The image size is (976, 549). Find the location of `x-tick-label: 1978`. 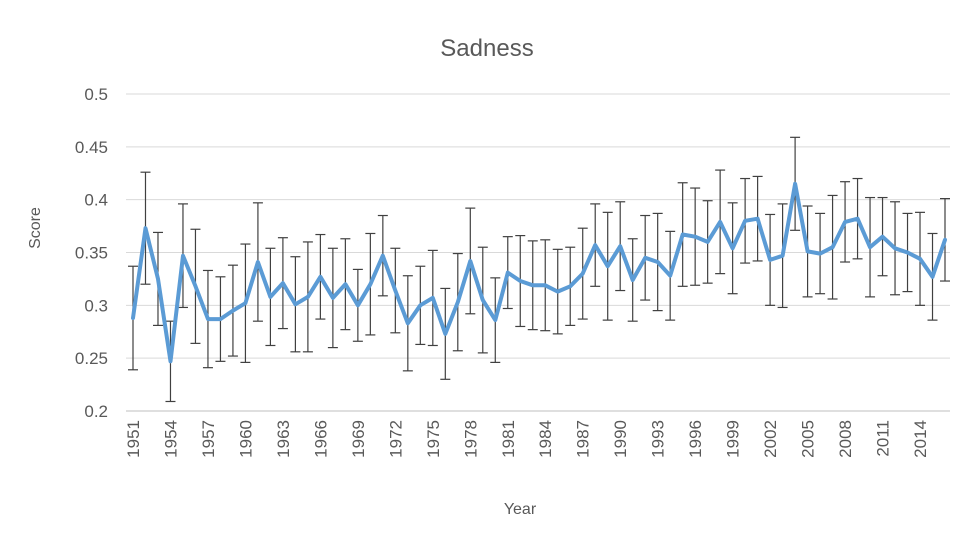

x-tick-label: 1978 is located at coordinates (470, 439).